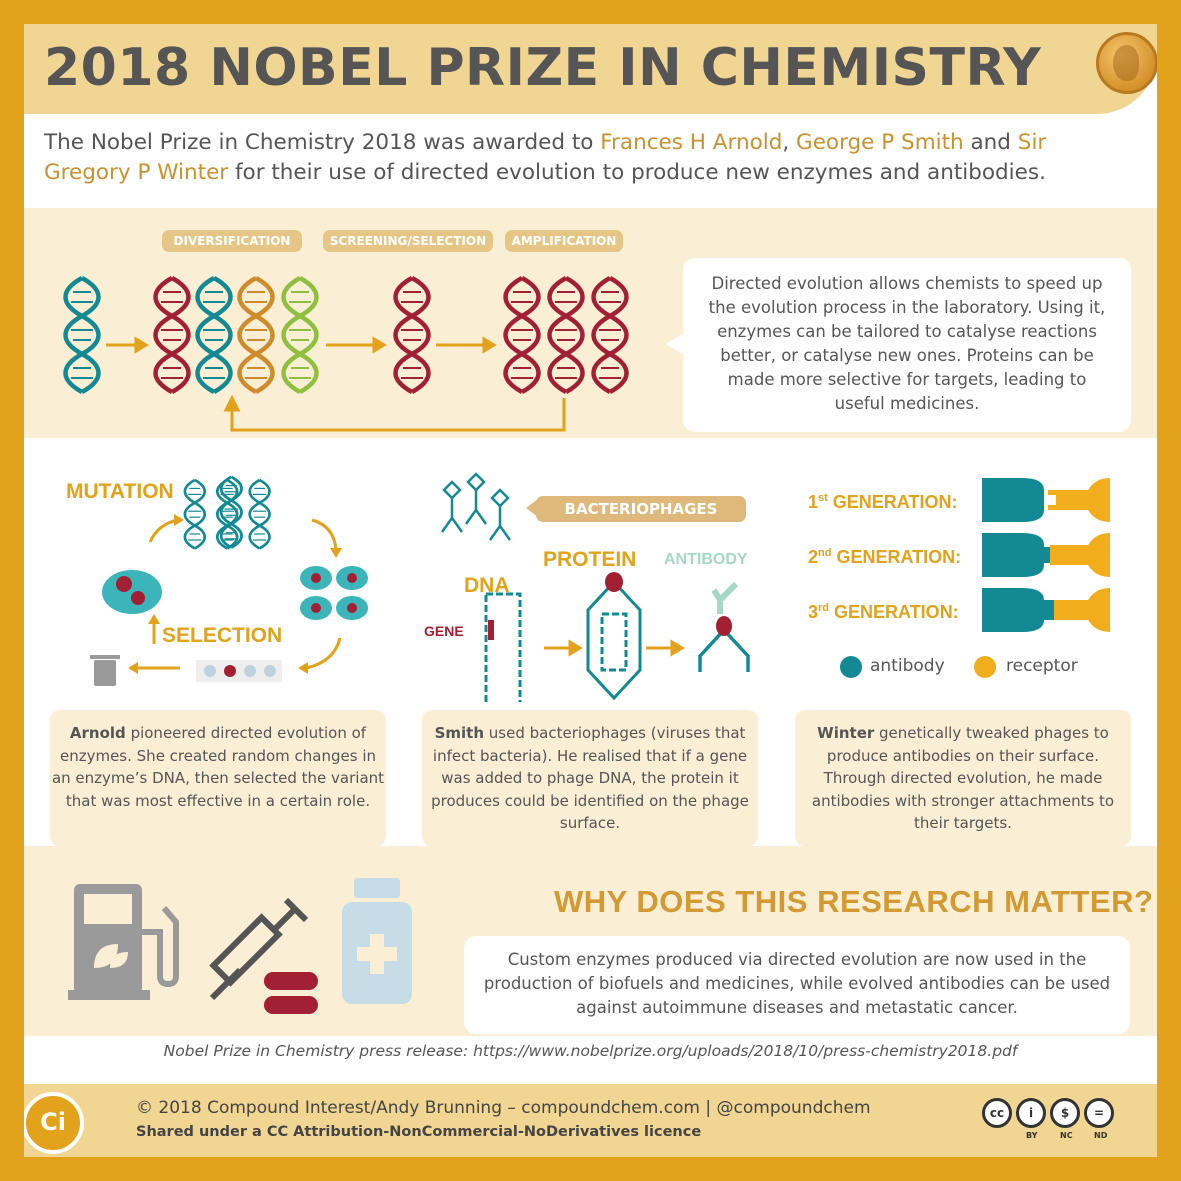  What do you see at coordinates (120, 491) in the screenshot?
I see `mutation-label: MUTATION` at bounding box center [120, 491].